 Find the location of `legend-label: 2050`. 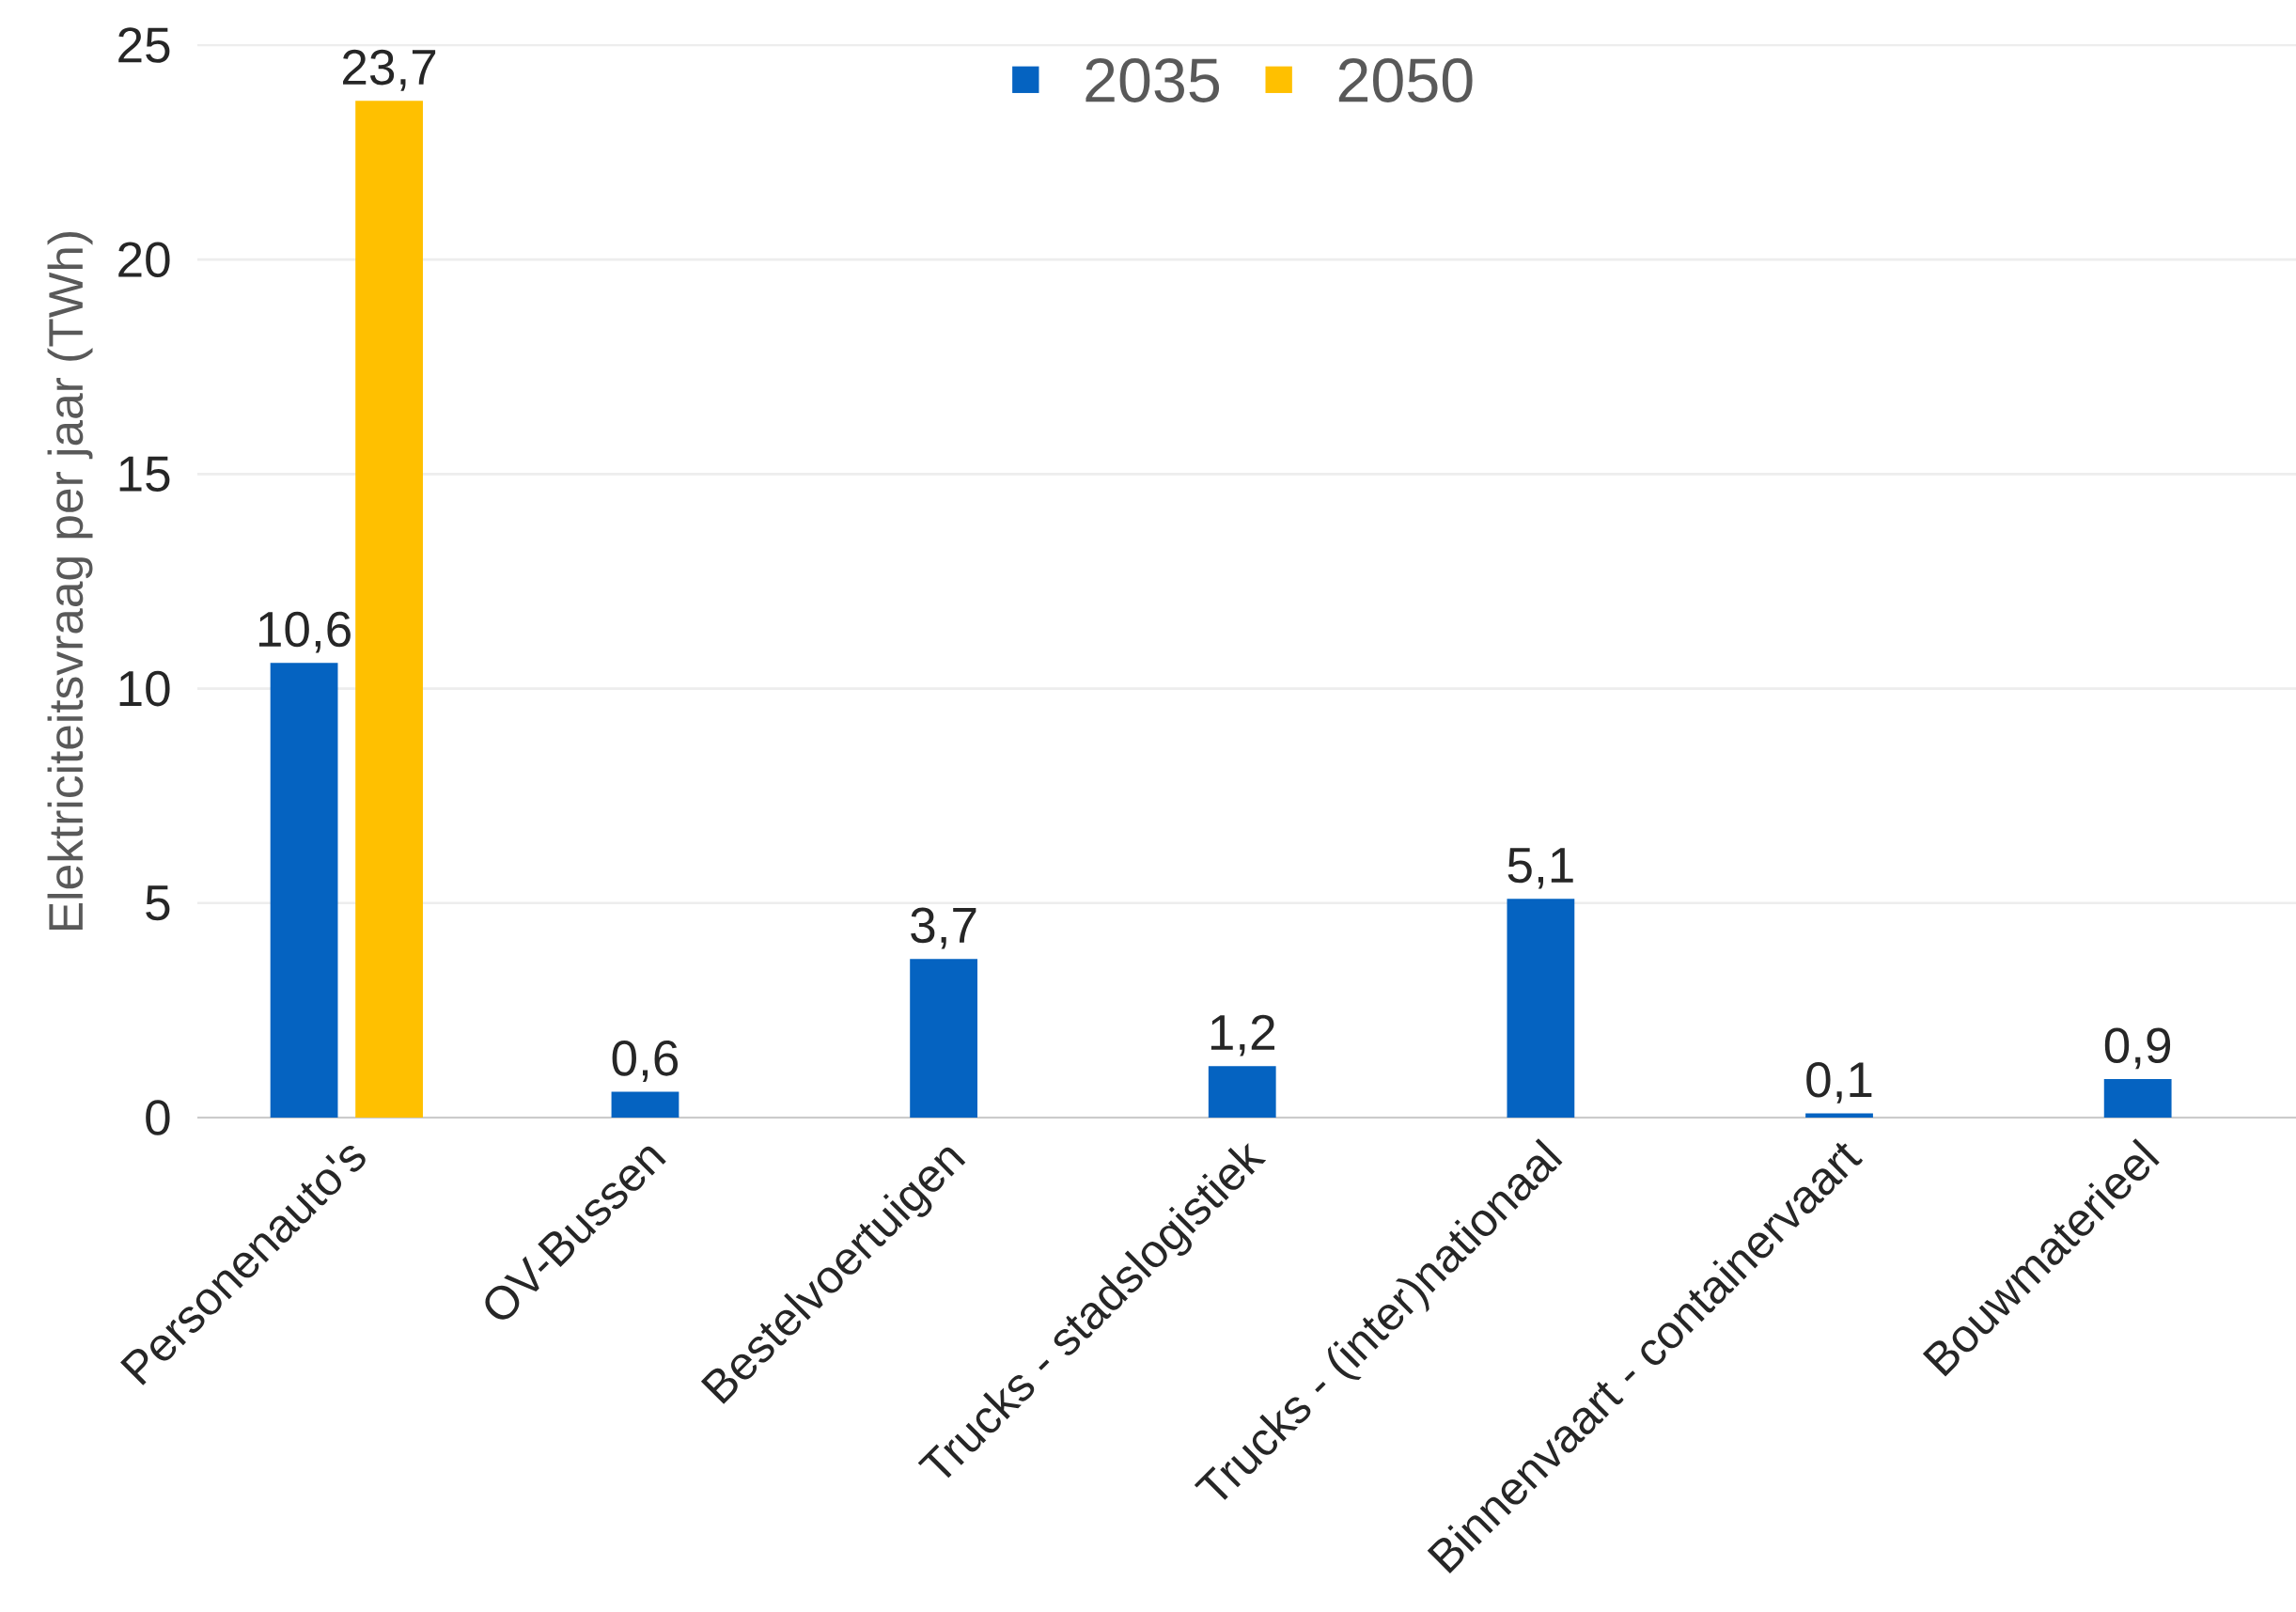

legend-label: 2050 is located at coordinates (1405, 79).